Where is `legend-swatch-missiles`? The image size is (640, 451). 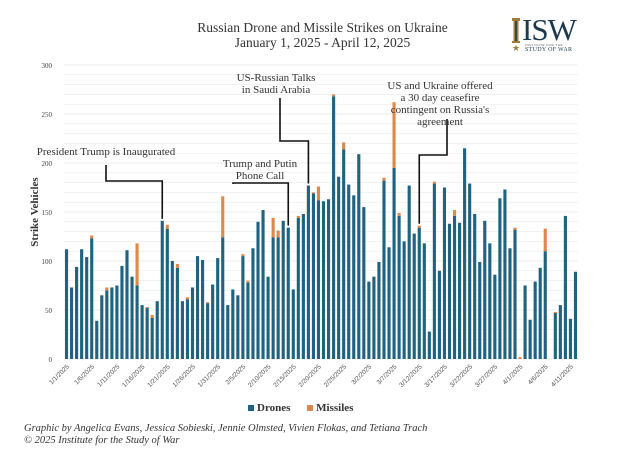
legend-swatch-missiles is located at coordinates (310, 408).